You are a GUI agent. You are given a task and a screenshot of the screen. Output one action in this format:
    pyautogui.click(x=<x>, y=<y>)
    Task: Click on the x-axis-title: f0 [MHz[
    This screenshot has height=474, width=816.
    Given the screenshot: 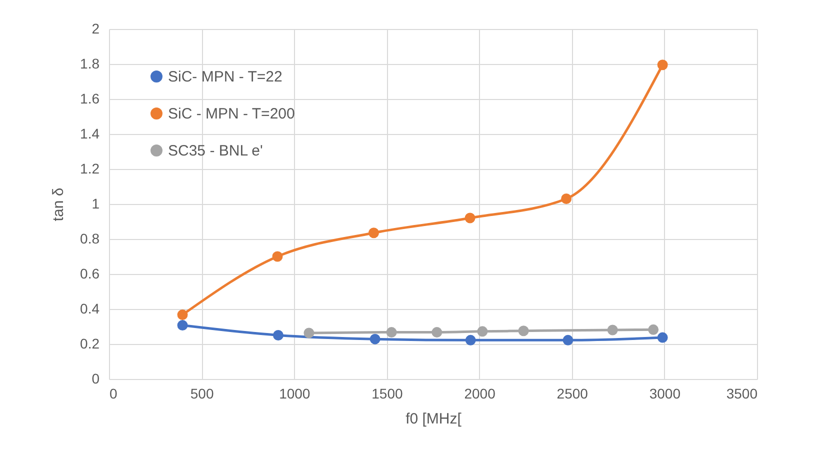 What is the action you would take?
    pyautogui.click(x=434, y=419)
    